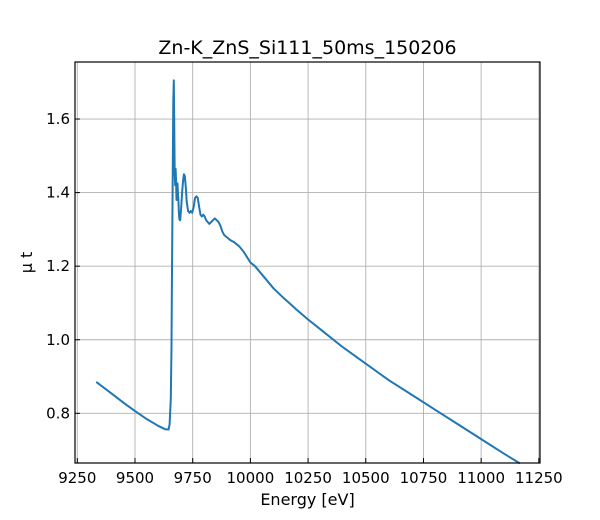  What do you see at coordinates (58, 340) in the screenshot?
I see `y-tick-label: 1.0` at bounding box center [58, 340].